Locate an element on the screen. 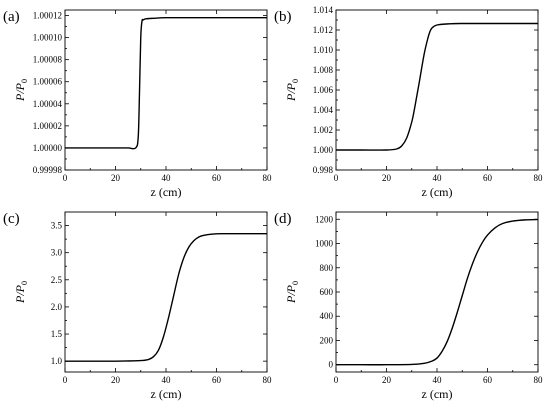 The image size is (550, 405). y-tick-label: 3.0 is located at coordinates (57, 253).